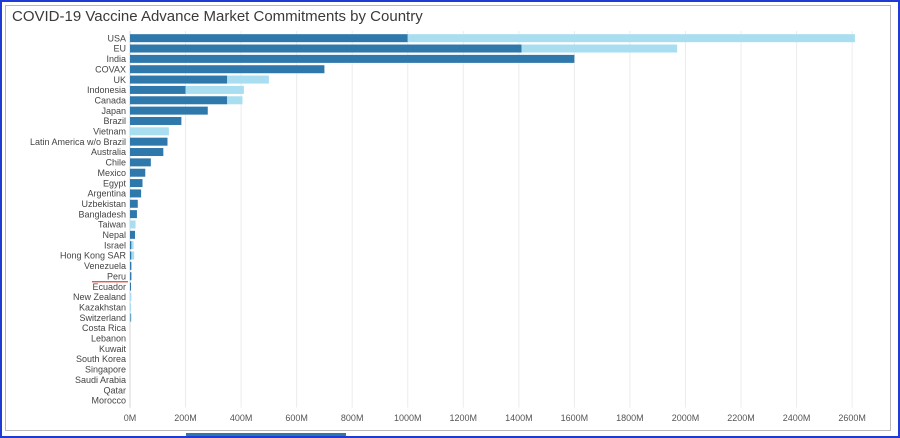  Describe the element at coordinates (108, 152) in the screenshot. I see `category-label: Australia` at that location.